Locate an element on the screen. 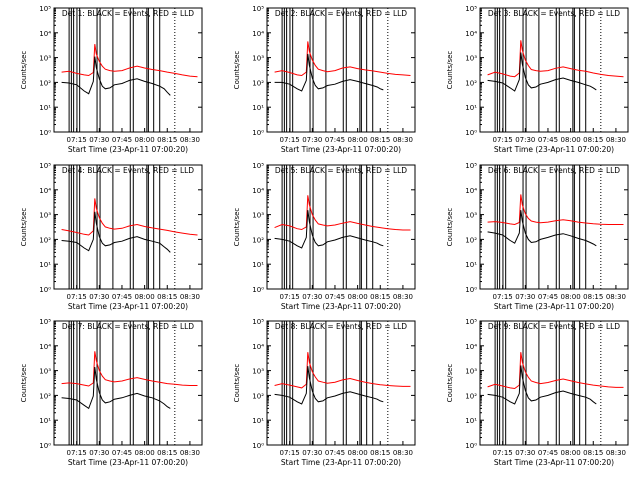  panel-title: Det 2: BLACK = Events, RED = LLD is located at coordinates (341, 13).